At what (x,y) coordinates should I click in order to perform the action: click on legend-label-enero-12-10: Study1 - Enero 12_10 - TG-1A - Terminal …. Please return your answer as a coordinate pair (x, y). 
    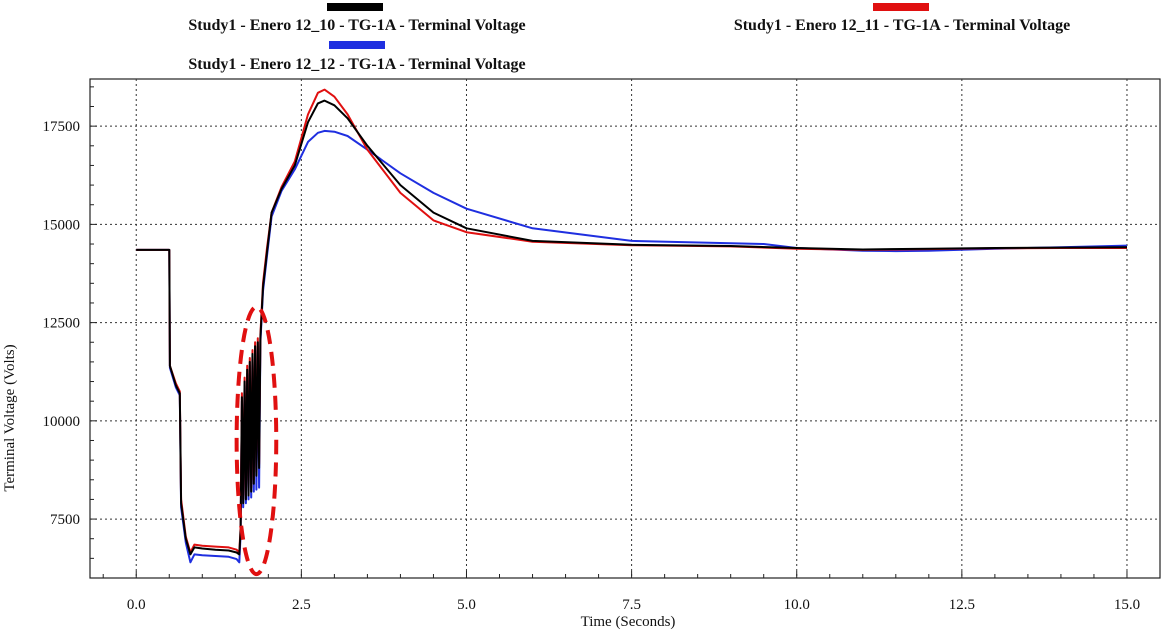
    Looking at the image, I should click on (356, 25).